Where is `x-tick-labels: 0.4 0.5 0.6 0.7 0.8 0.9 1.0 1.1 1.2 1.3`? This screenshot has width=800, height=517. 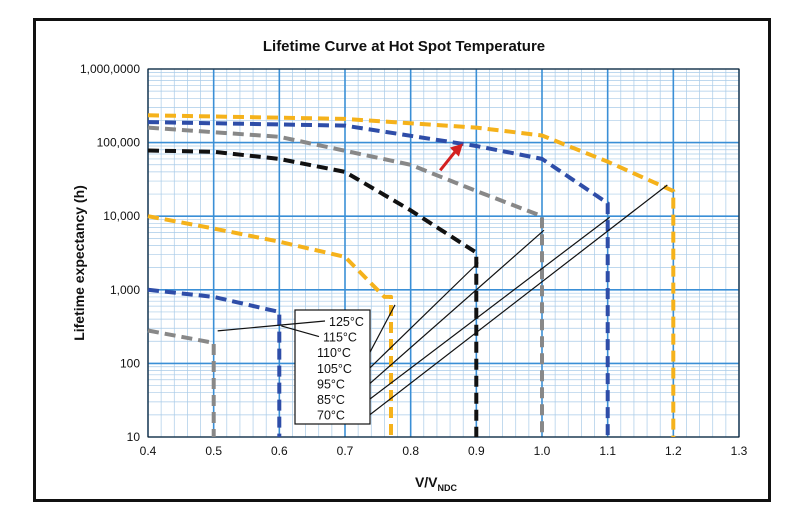 x-tick-labels: 0.4 0.5 0.6 0.7 0.8 0.9 1.0 1.1 1.2 1.3 is located at coordinates (444, 451).